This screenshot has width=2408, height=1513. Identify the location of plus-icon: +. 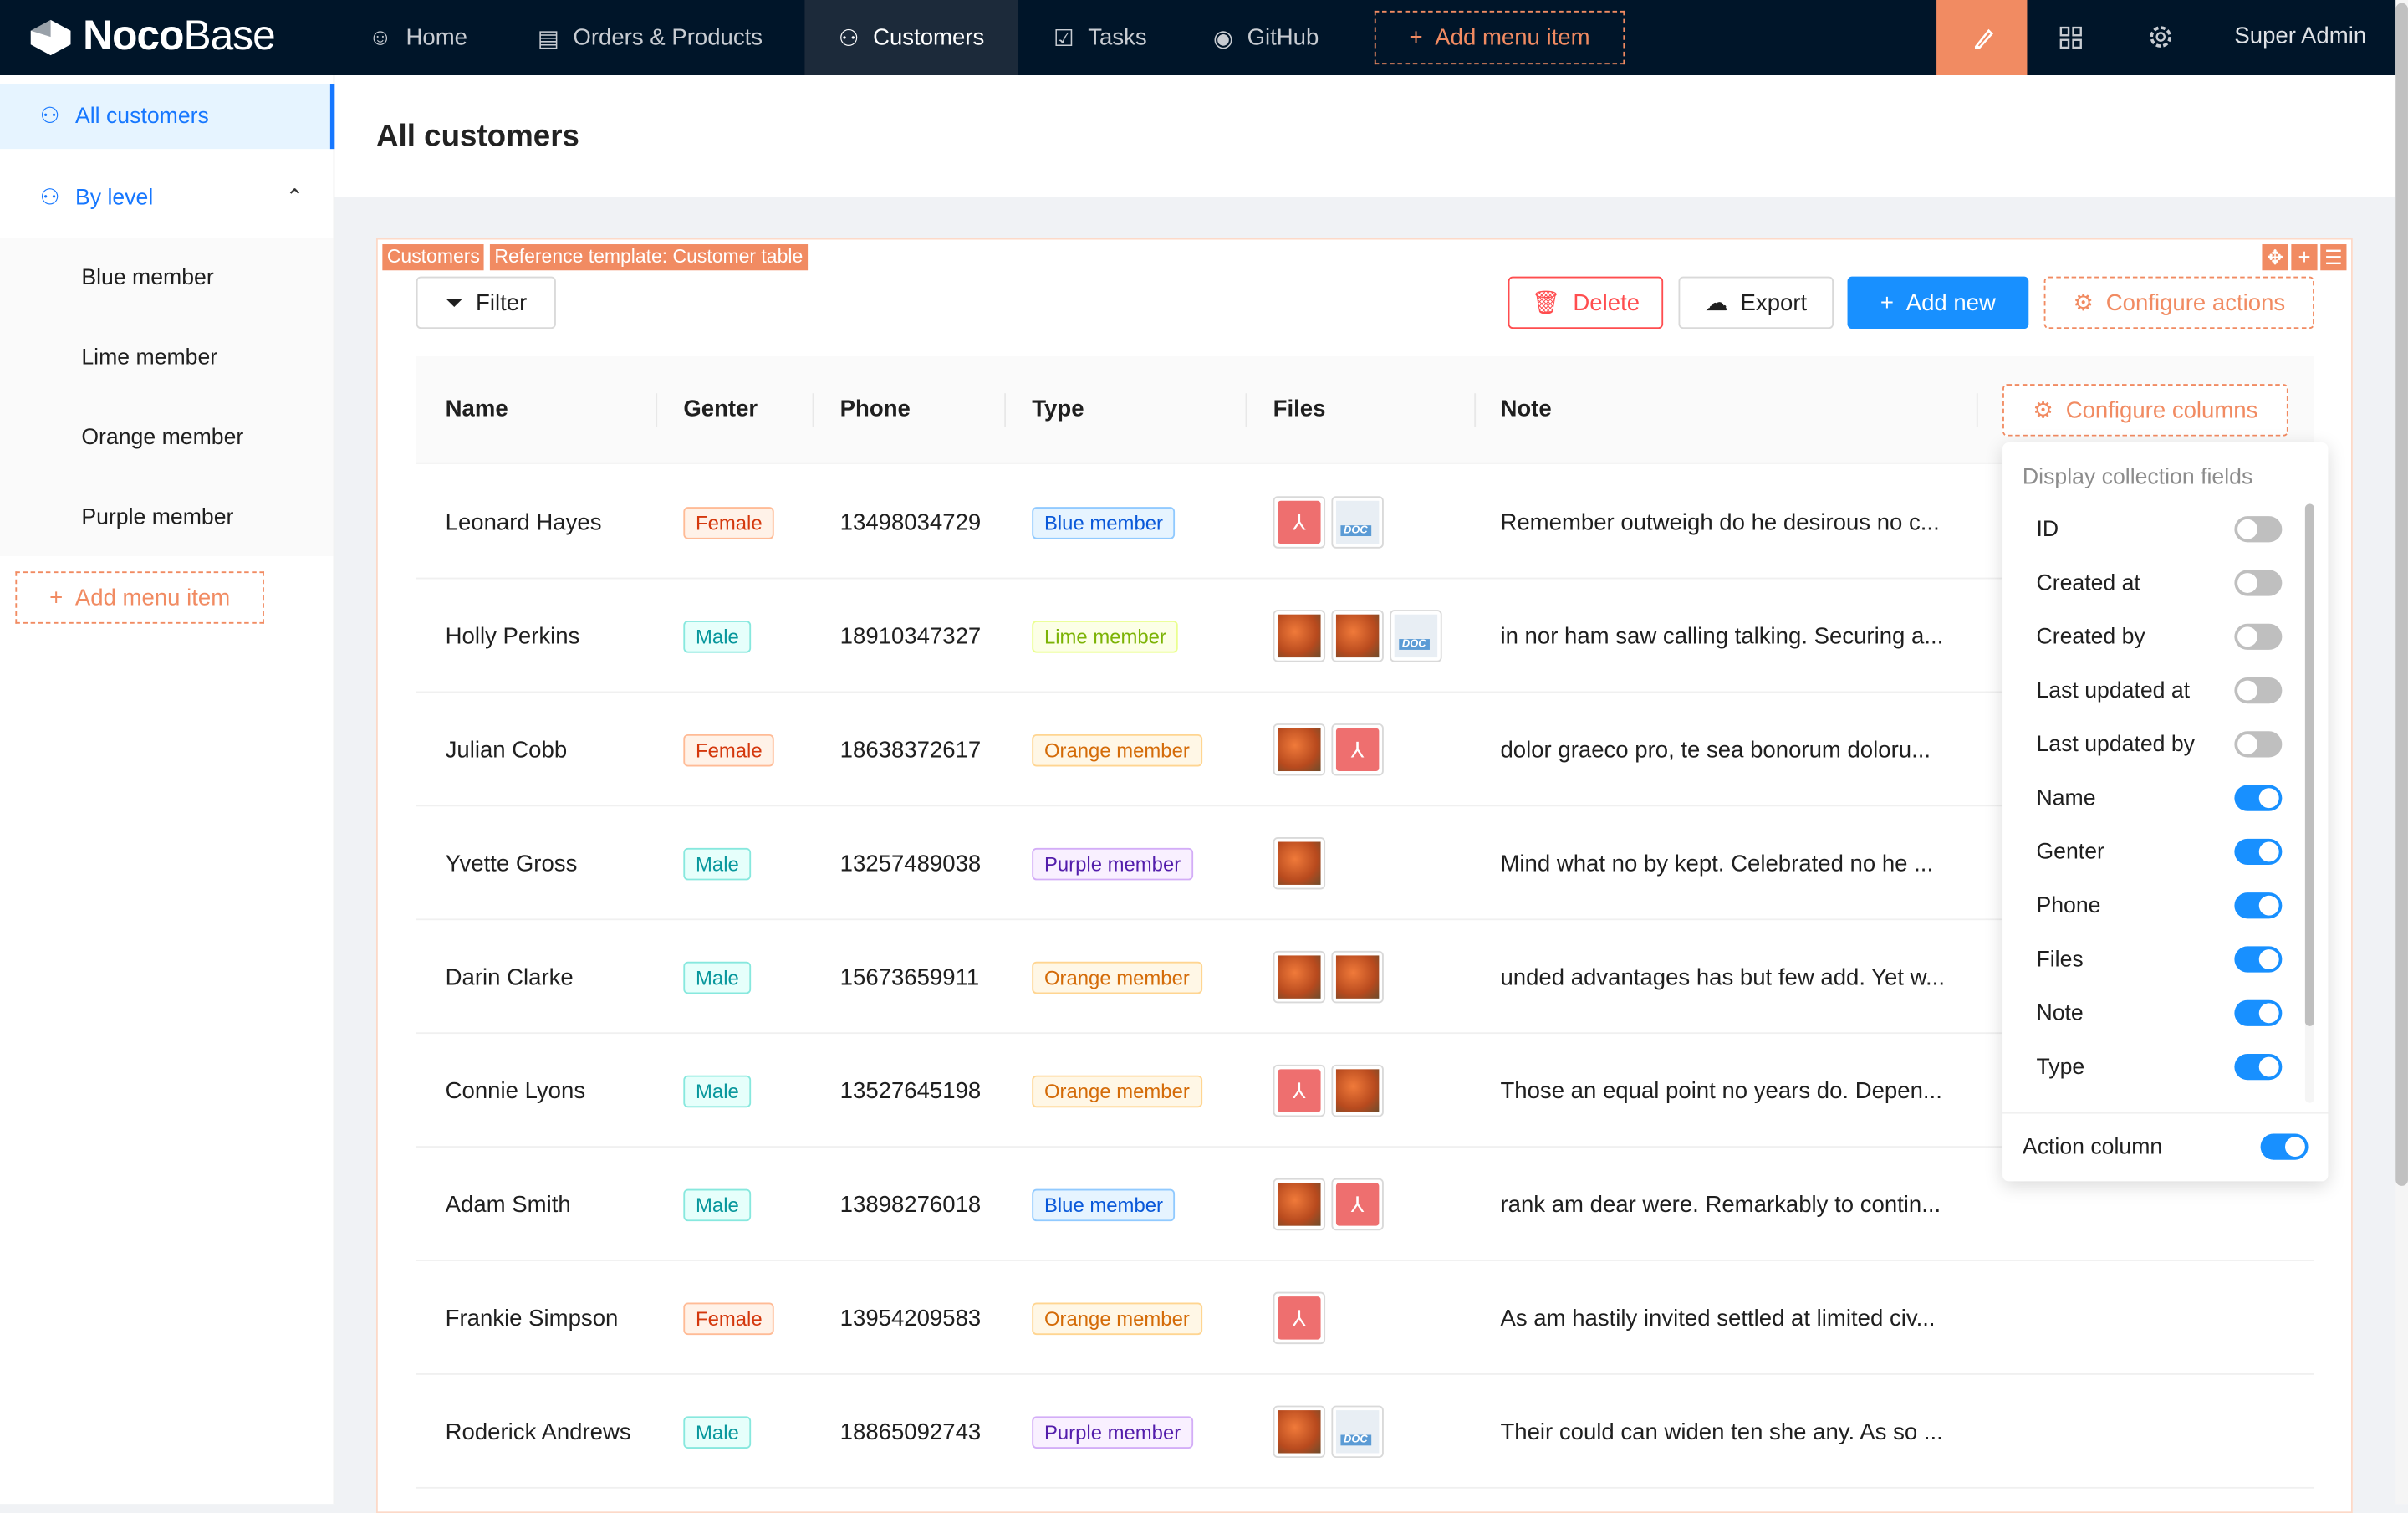
(2304, 257).